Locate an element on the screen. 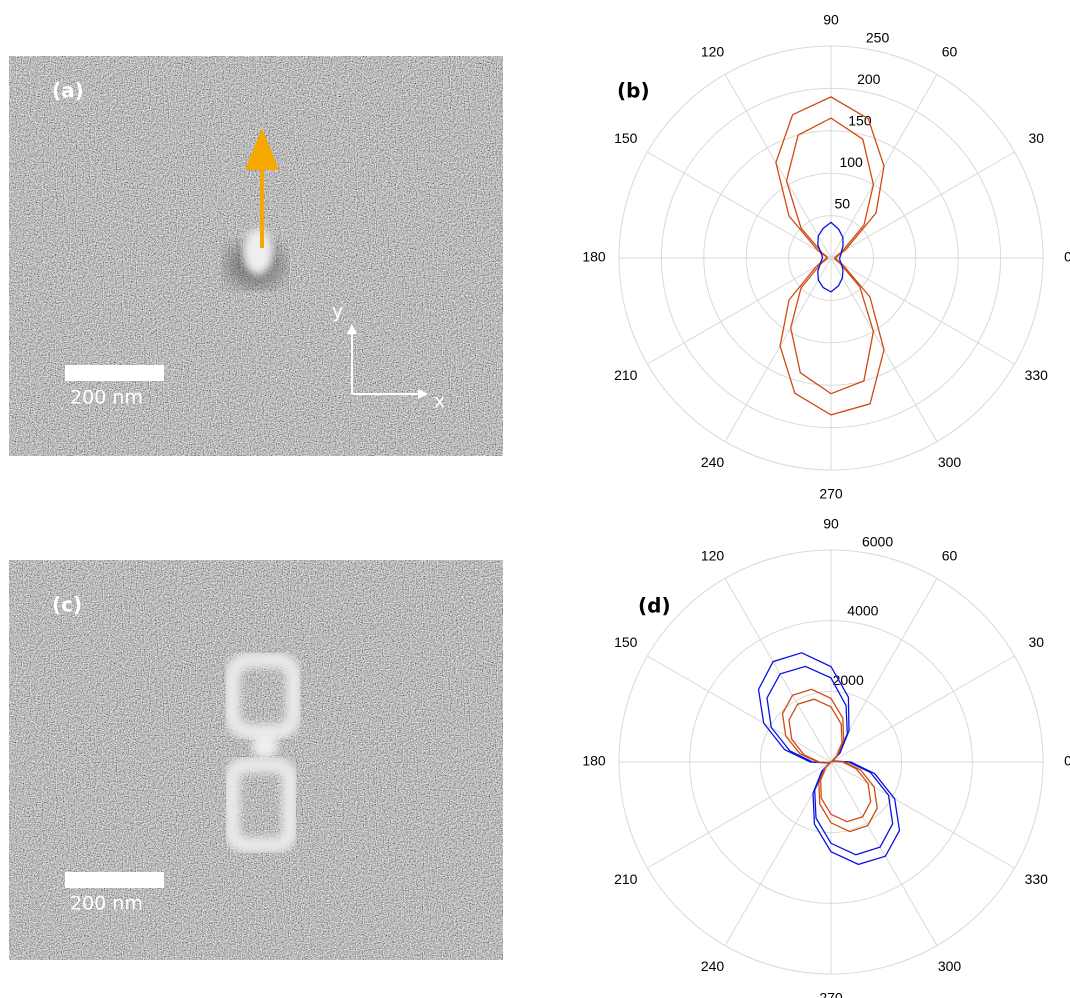 The width and height of the screenshot is (1070, 998). r-tick-label: 2000 is located at coordinates (848, 680).